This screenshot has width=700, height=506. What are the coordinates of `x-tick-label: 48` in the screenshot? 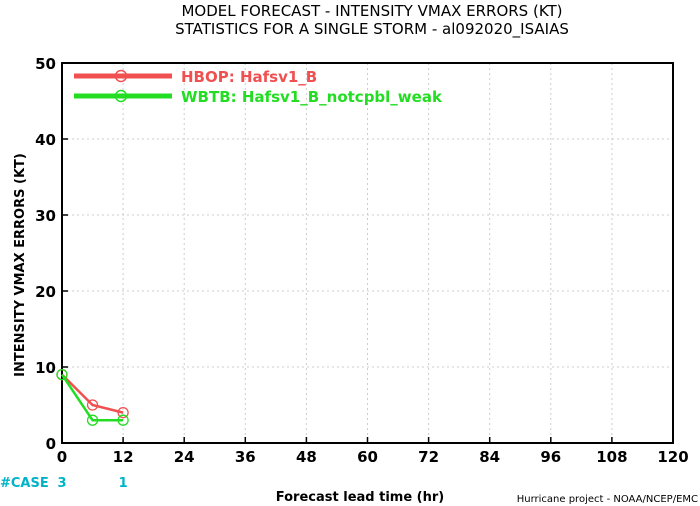 It's located at (306, 457).